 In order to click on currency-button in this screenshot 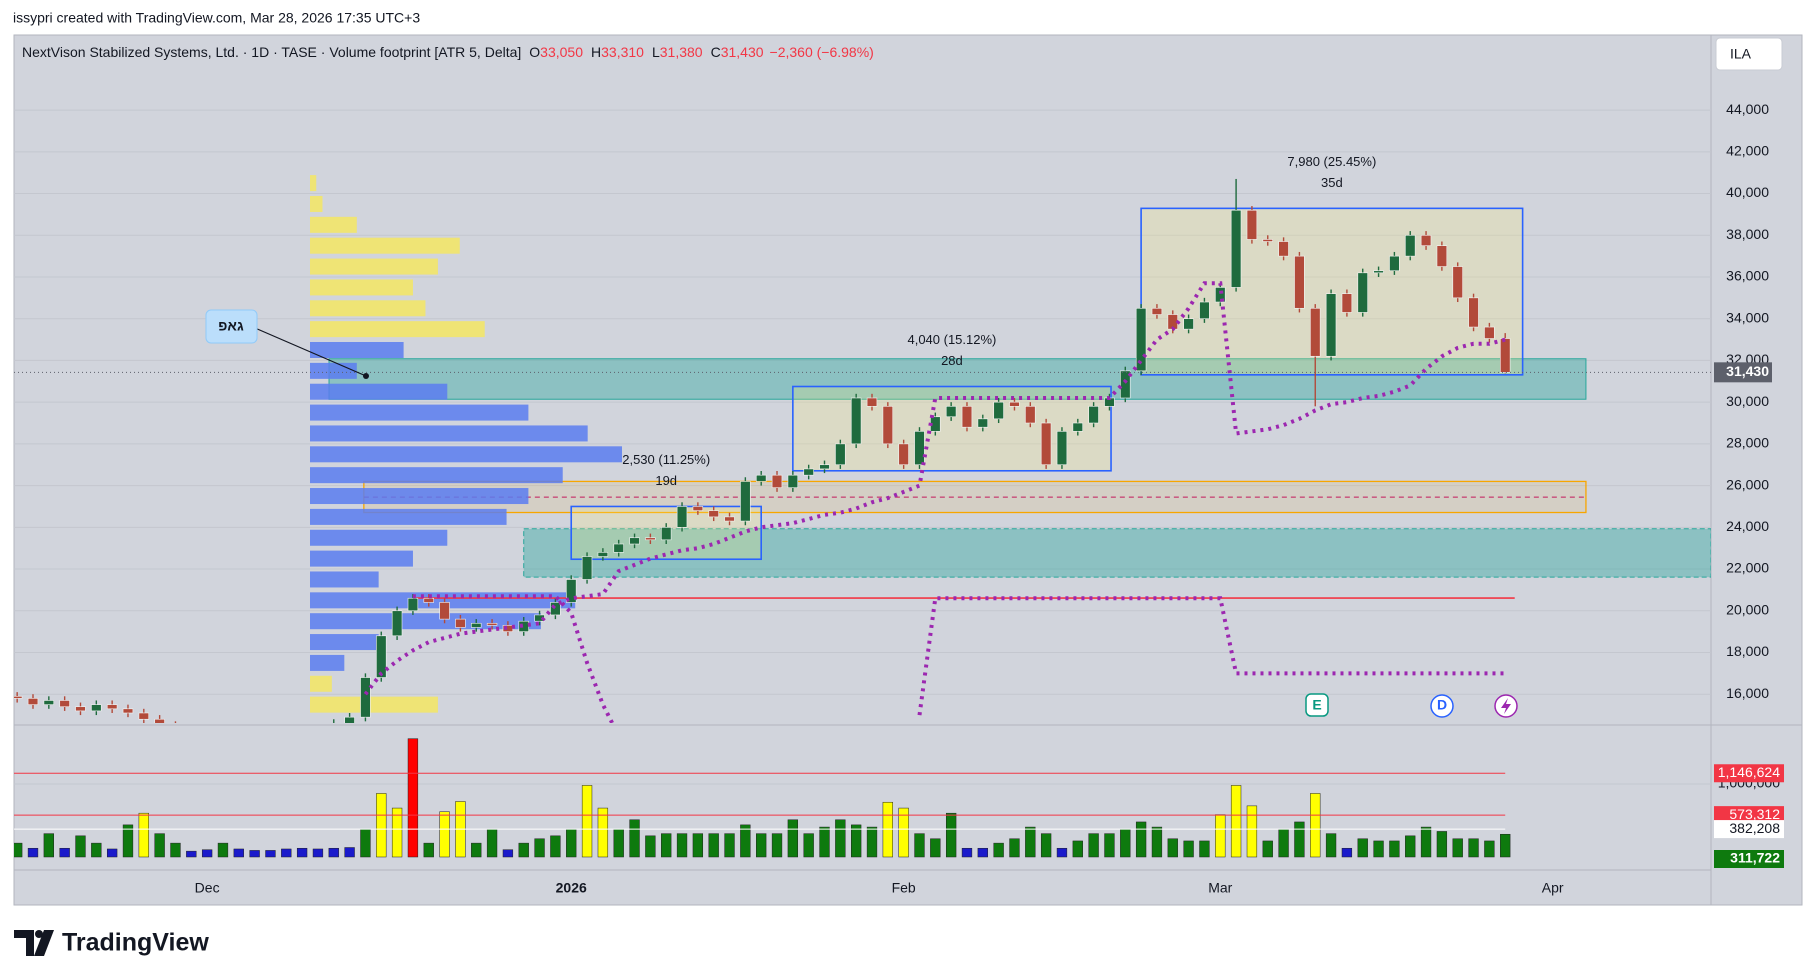, I will do `click(1749, 54)`.